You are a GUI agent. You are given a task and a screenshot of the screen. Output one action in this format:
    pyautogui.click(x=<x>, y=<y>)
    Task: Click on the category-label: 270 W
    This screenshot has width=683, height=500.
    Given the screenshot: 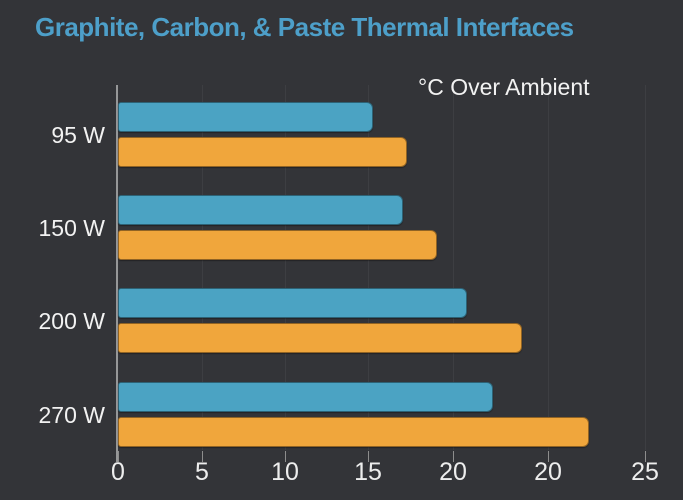 What is the action you would take?
    pyautogui.click(x=71, y=414)
    